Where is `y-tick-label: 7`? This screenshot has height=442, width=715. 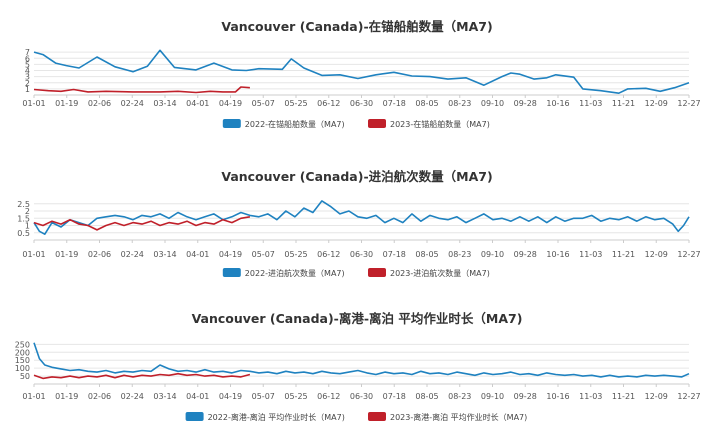
y-tick-label: 7 is located at coordinates (27, 52).